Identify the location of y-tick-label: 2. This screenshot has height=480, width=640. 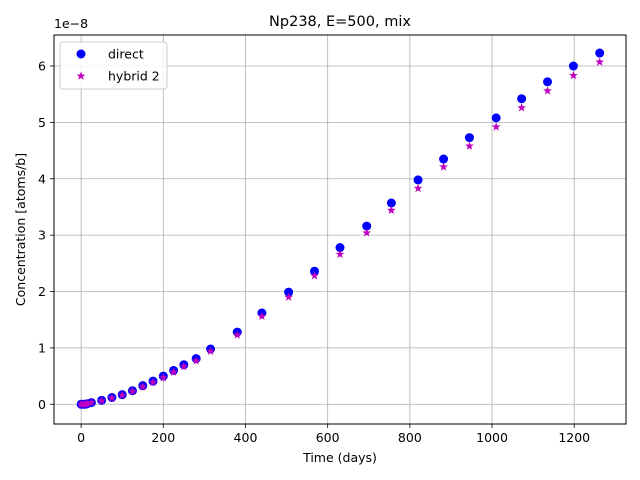
(42, 291).